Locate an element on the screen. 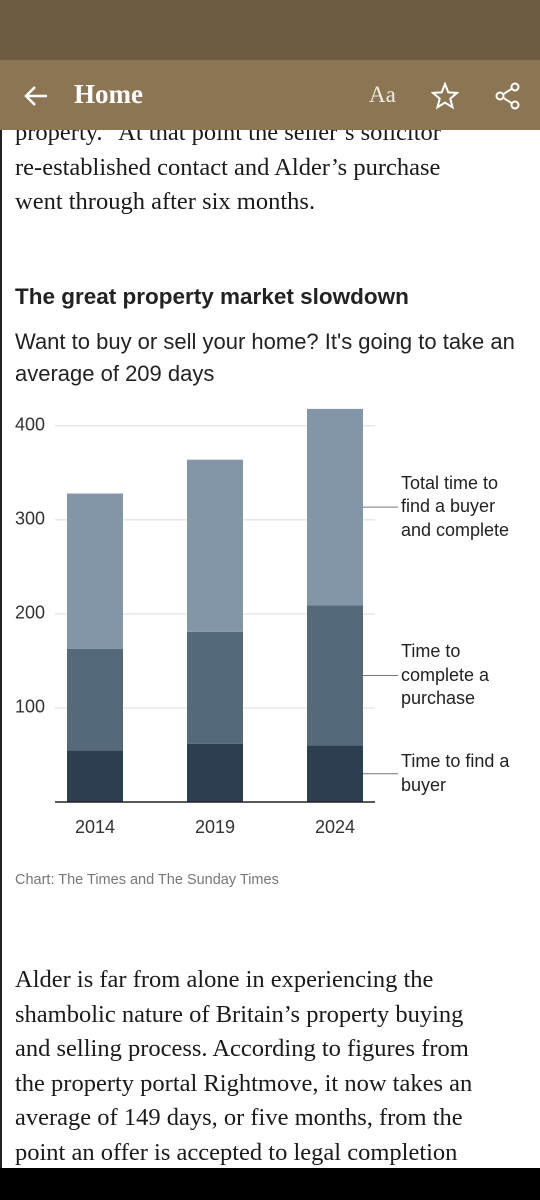  app-title: Home is located at coordinates (108, 94).